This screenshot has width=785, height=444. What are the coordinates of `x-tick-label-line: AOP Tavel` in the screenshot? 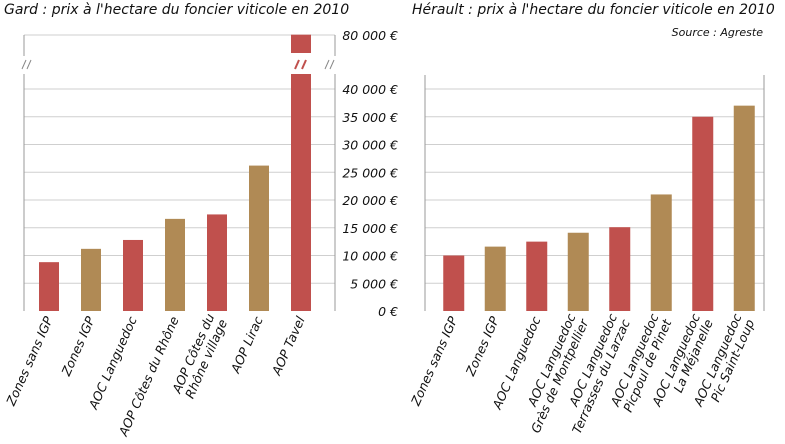 It's located at (288, 346).